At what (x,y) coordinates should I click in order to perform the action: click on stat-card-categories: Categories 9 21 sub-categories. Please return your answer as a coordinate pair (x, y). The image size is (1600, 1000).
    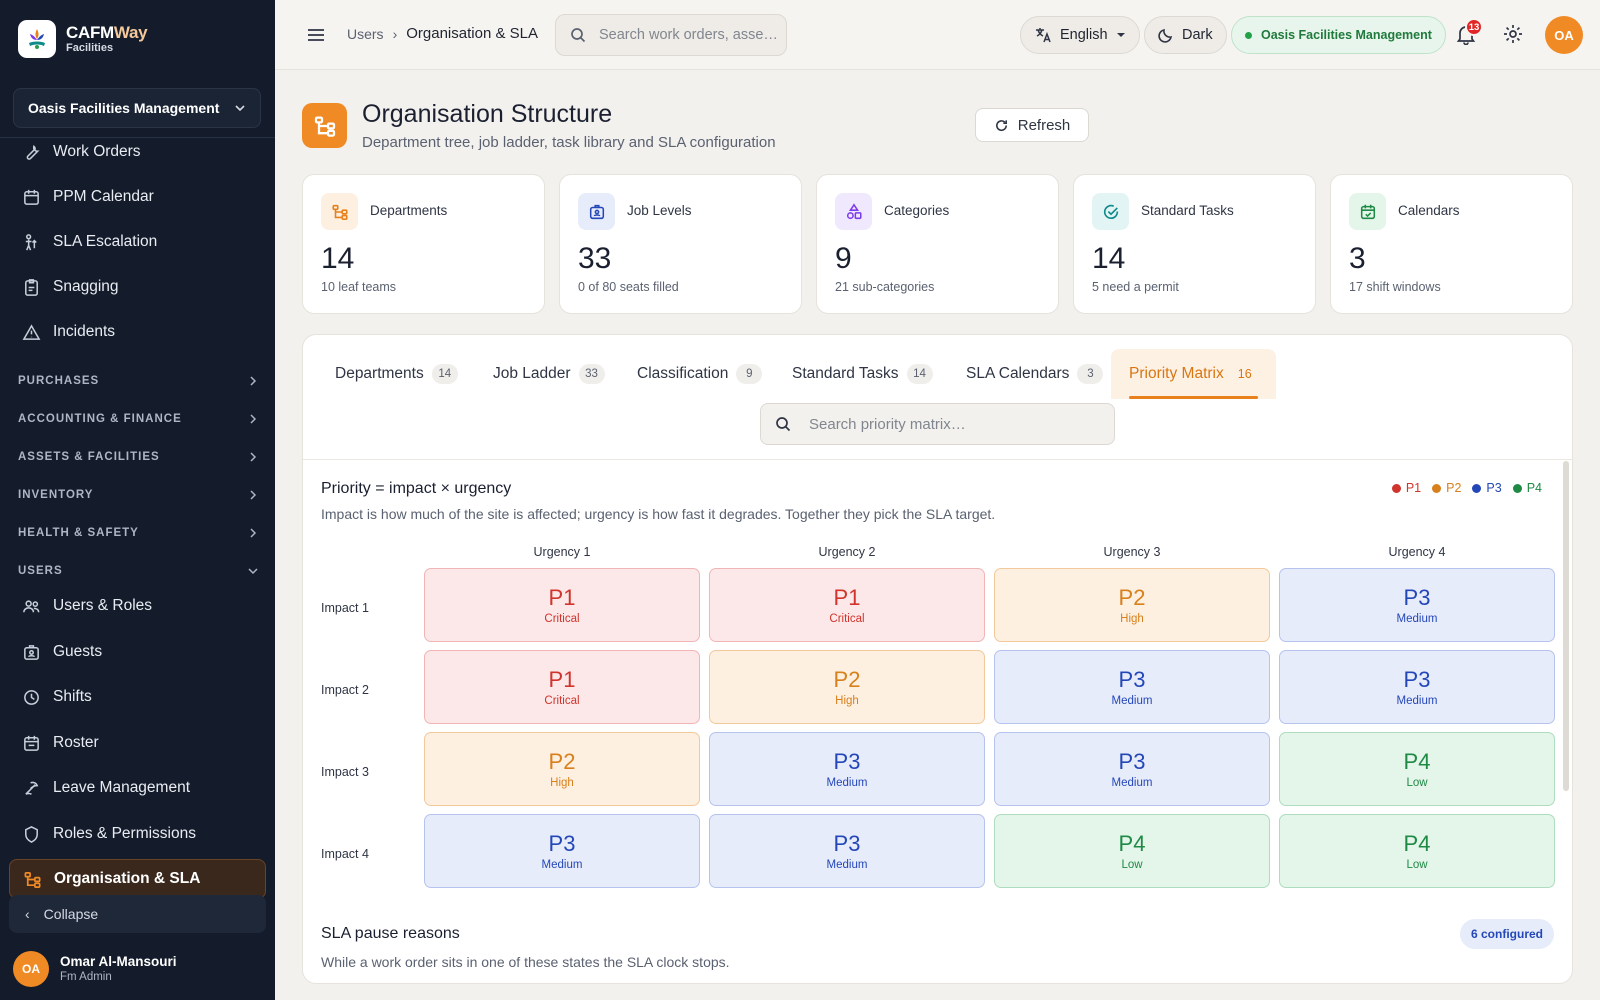
    Looking at the image, I should click on (937, 244).